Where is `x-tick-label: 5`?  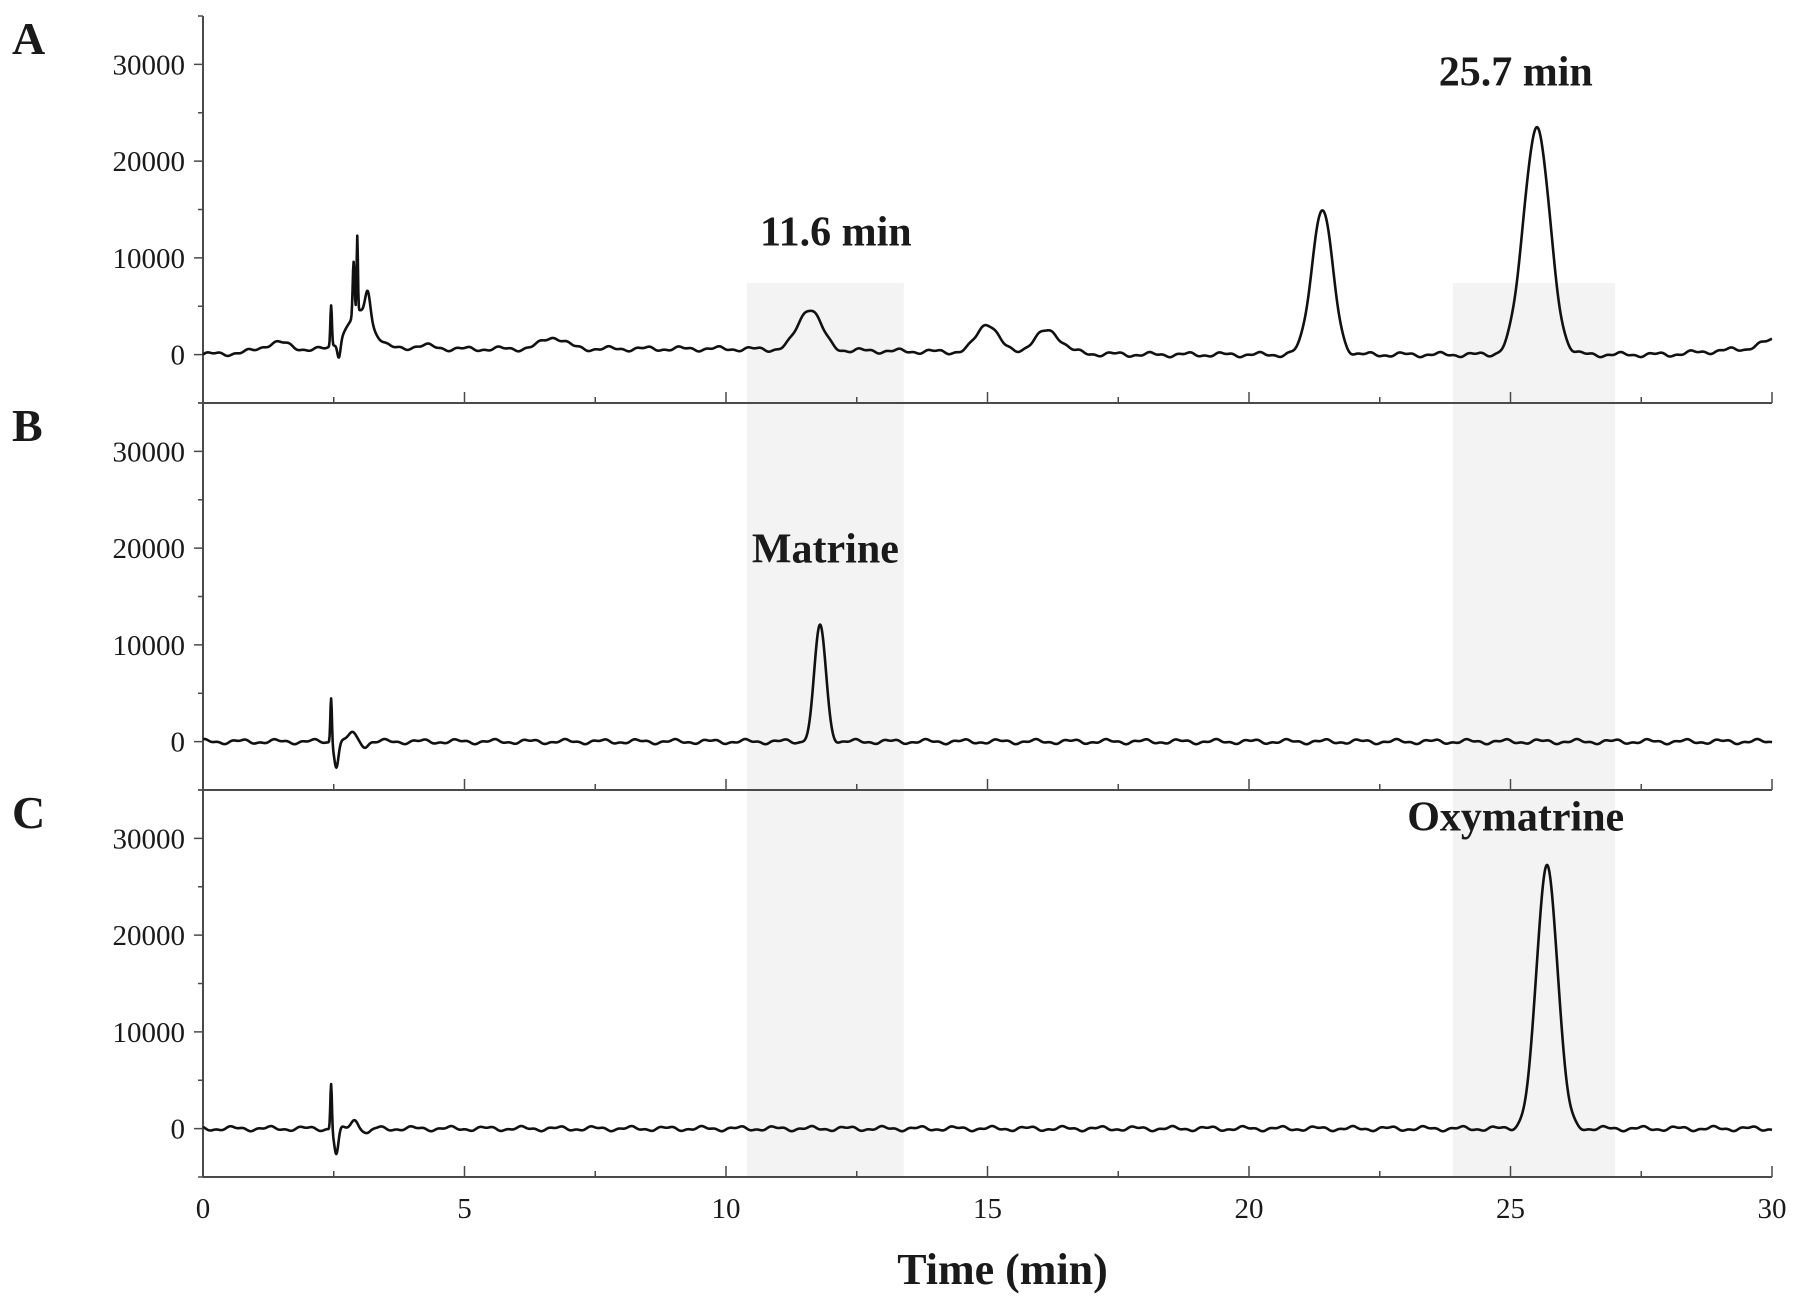
x-tick-label: 5 is located at coordinates (464, 1209).